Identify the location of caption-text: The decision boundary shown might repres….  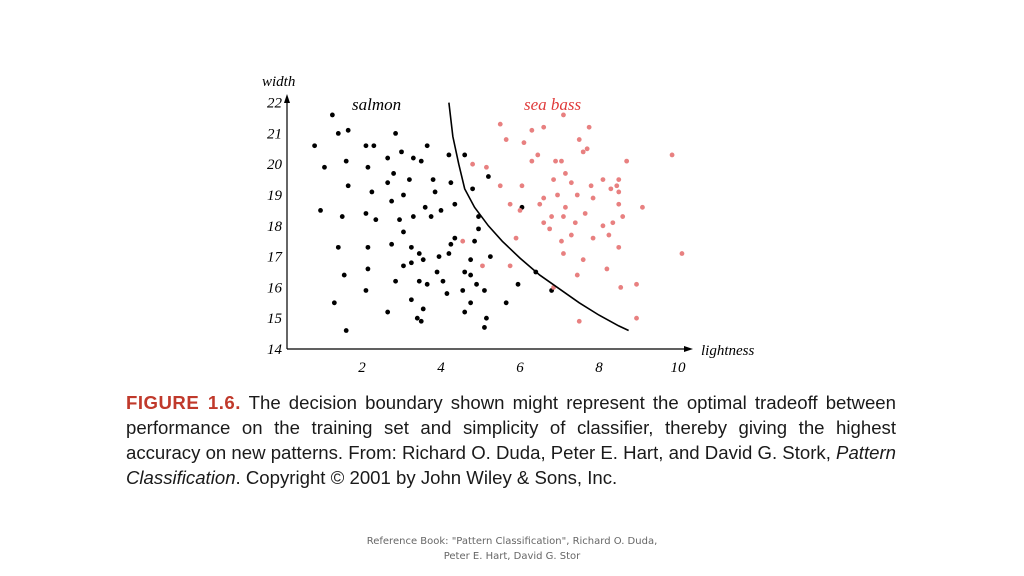
(511, 427).